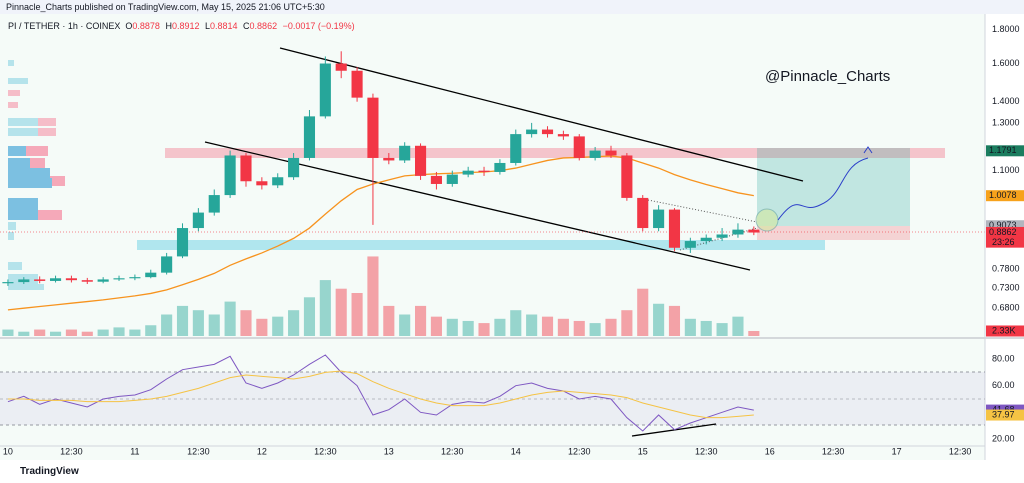 This screenshot has width=1024, height=483. Describe the element at coordinates (389, 451) in the screenshot. I see `x-tick-label: 13` at that location.